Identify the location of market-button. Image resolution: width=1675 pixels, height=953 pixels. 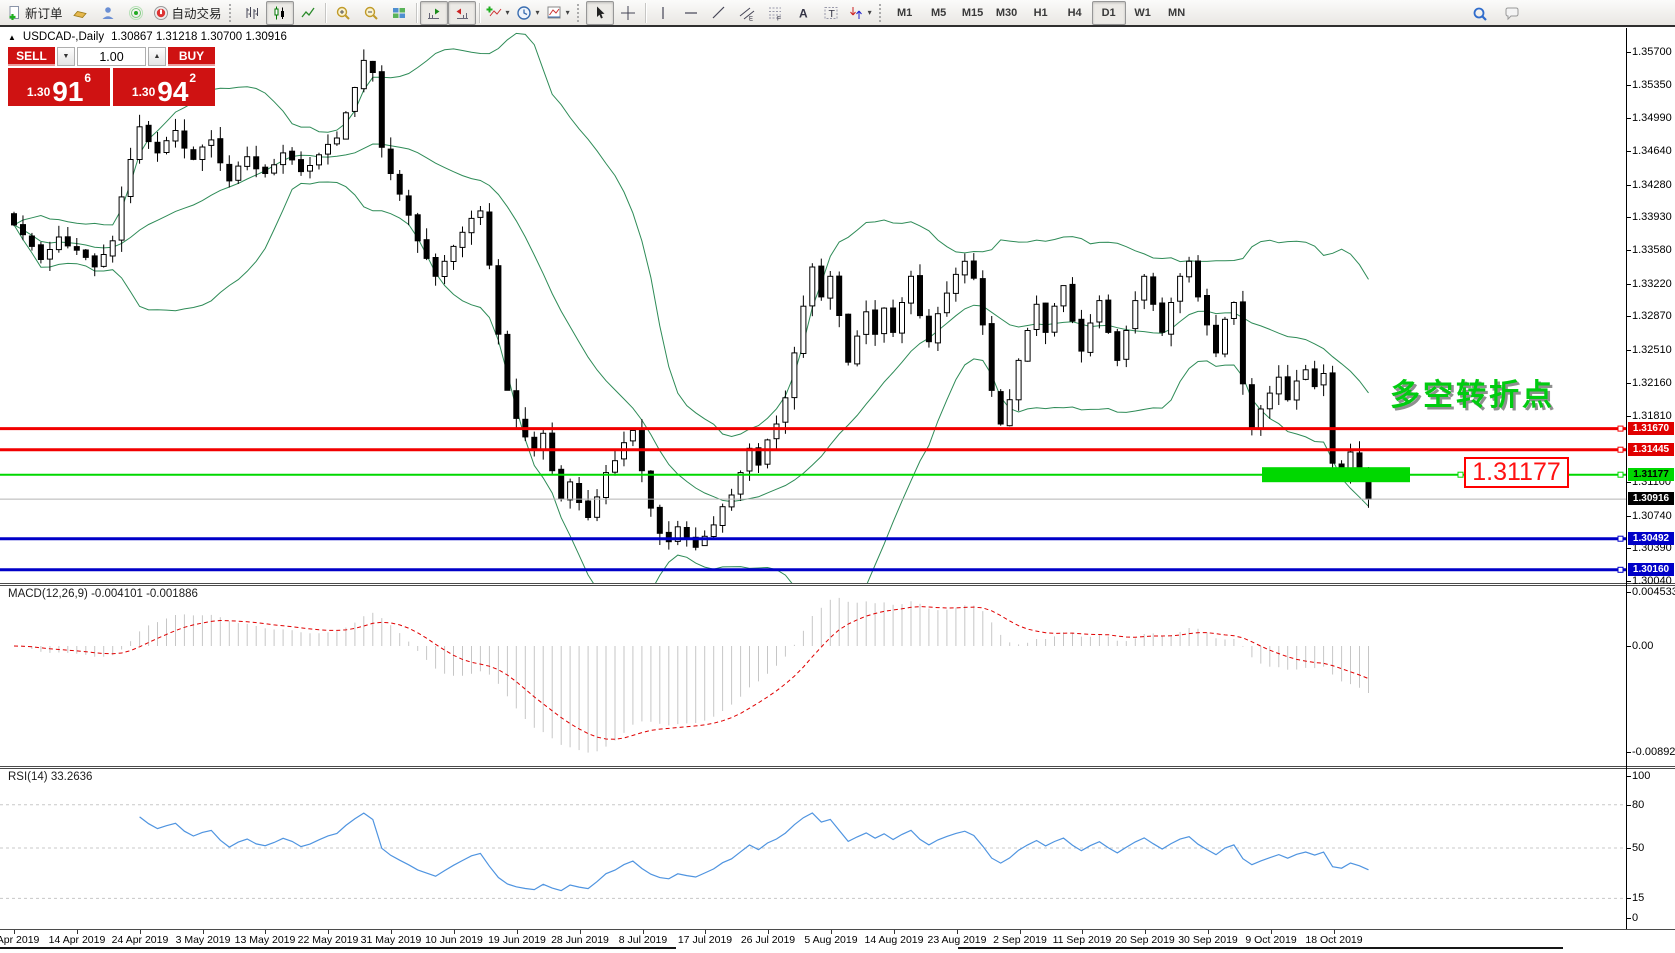
(80, 13).